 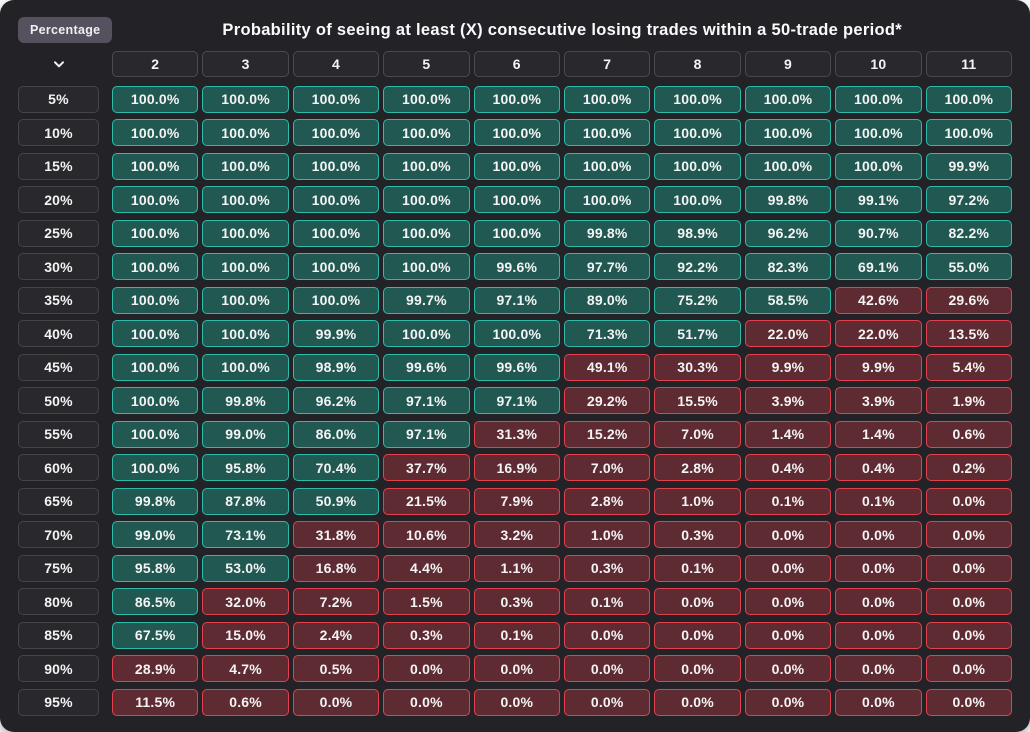 I want to click on prob-cell: 58.5%, so click(x=788, y=300).